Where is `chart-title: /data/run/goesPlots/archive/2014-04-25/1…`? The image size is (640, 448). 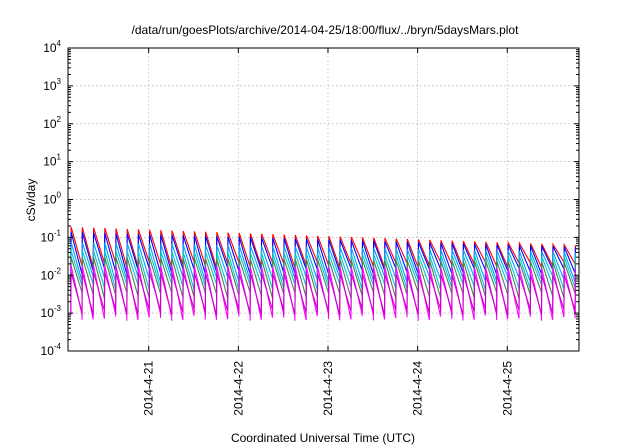 chart-title: /data/run/goesPlots/archive/2014-04-25/1… is located at coordinates (326, 30).